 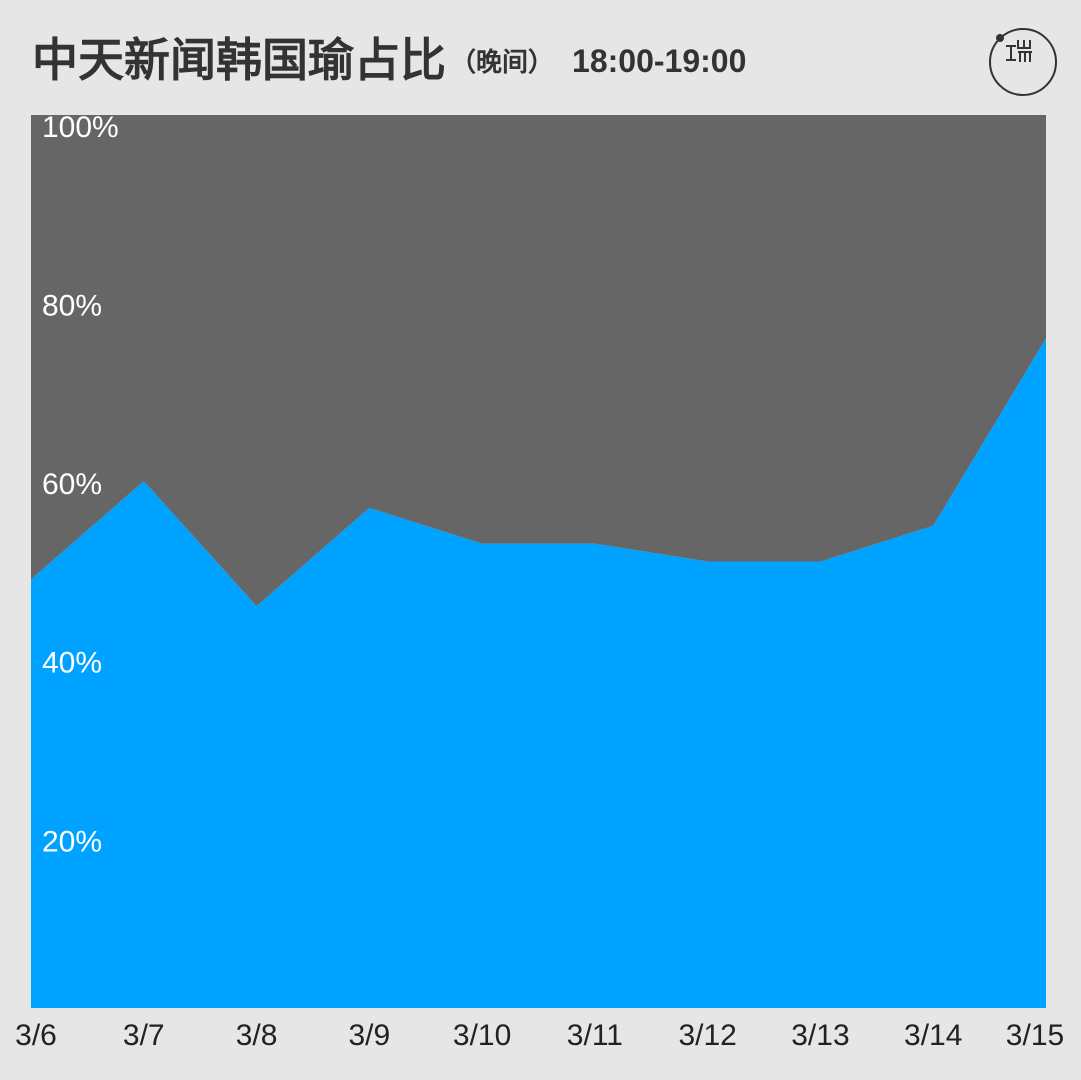 I want to click on chart-title: 中天新闻韩国瑜占比 （晚间） 18:00-19:00, so click(x=389, y=60).